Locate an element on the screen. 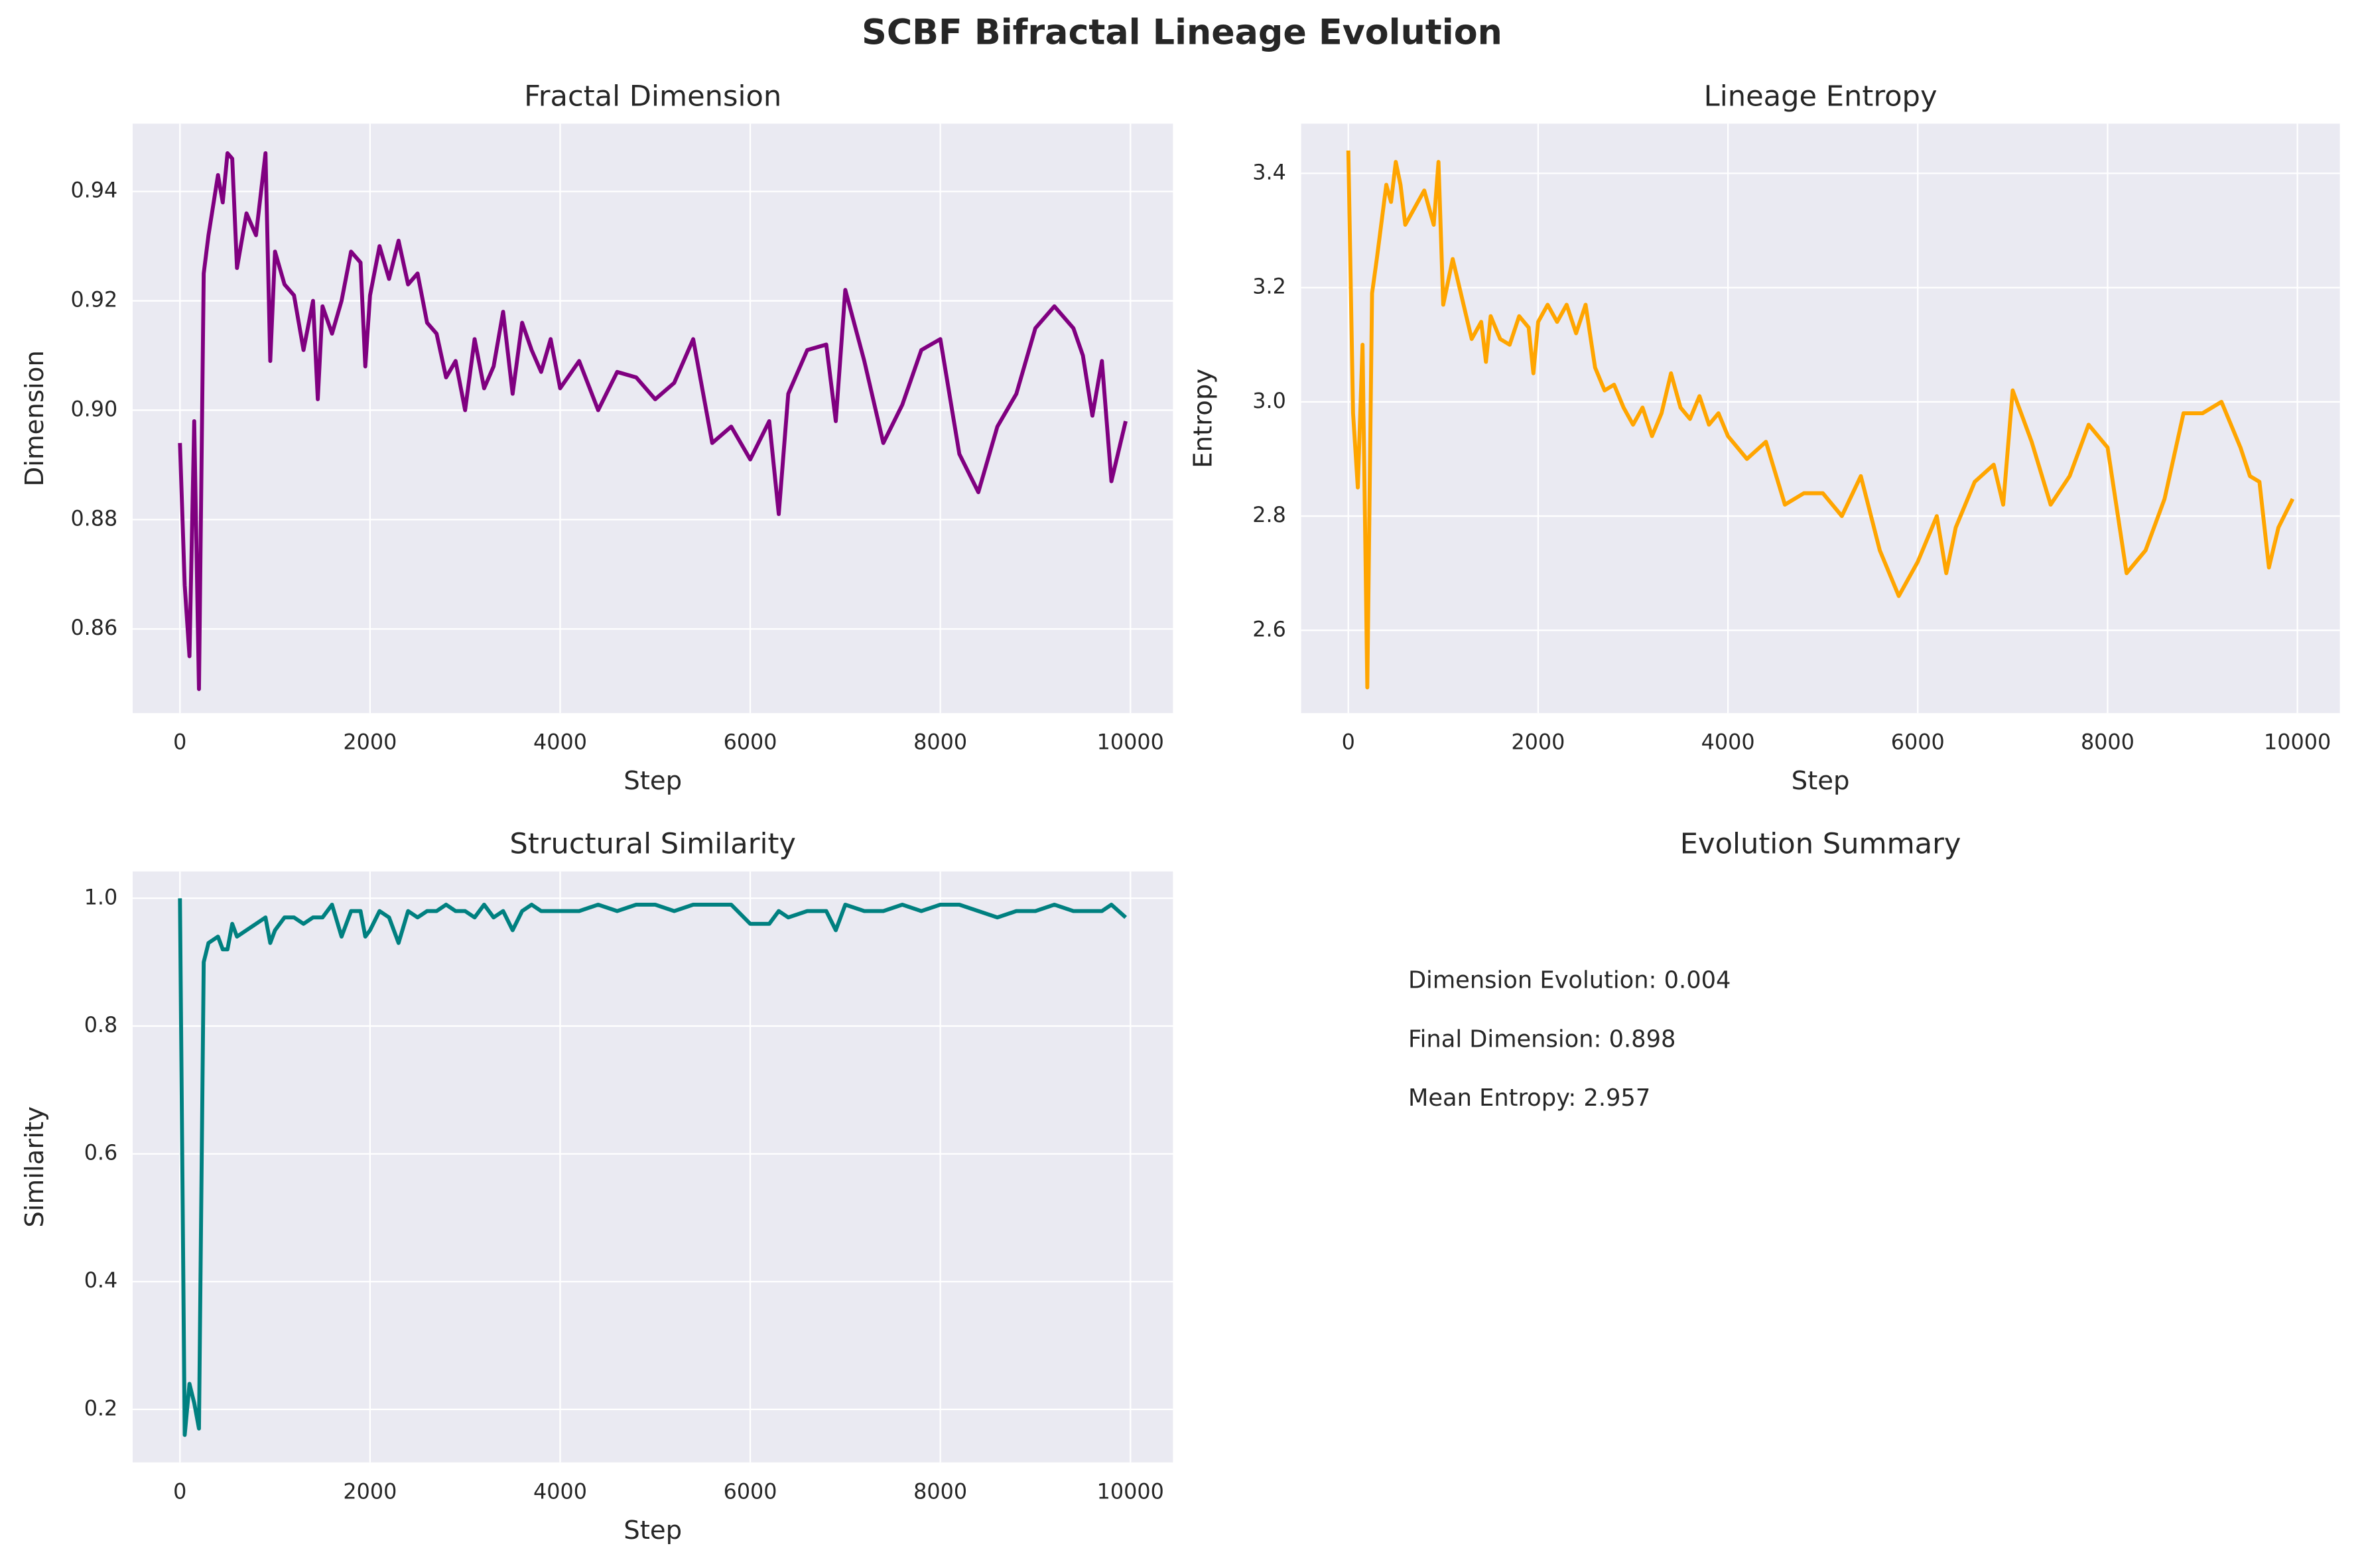 This screenshot has width=2364, height=1568. y-tick-label: 0.4 is located at coordinates (101, 1280).